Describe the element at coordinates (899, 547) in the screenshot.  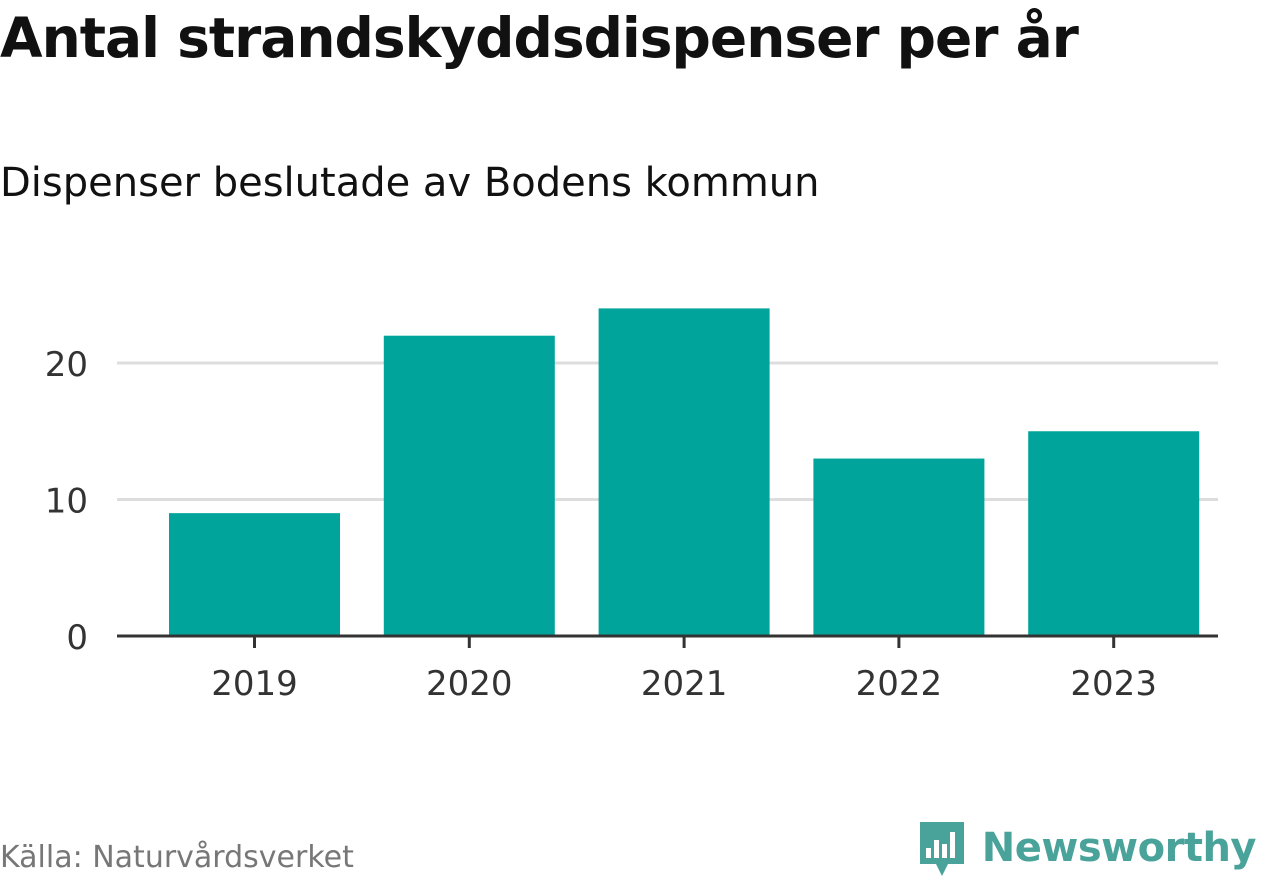
I see `bar-2022` at that location.